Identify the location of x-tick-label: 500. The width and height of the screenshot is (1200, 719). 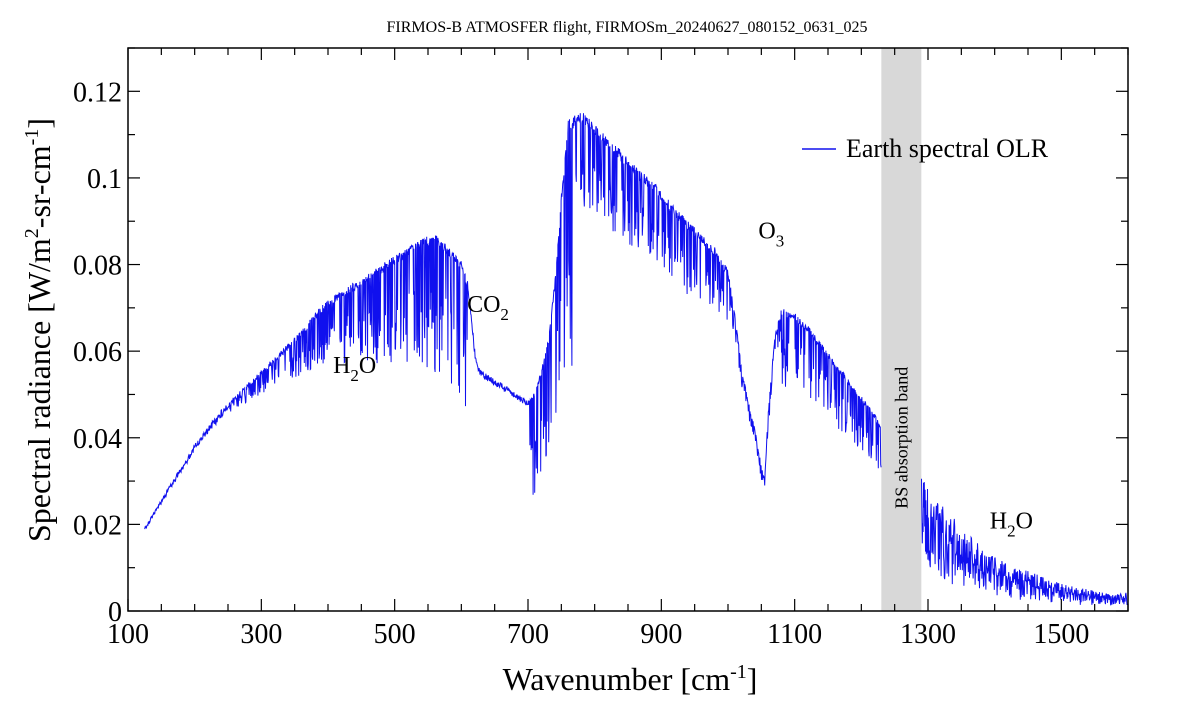
(395, 634).